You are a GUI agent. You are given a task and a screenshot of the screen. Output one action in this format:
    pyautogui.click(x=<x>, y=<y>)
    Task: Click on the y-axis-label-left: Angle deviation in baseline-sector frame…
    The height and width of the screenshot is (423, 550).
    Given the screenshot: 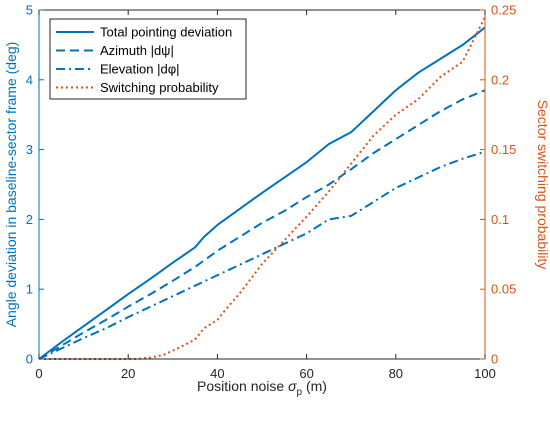 What is the action you would take?
    pyautogui.click(x=11, y=185)
    